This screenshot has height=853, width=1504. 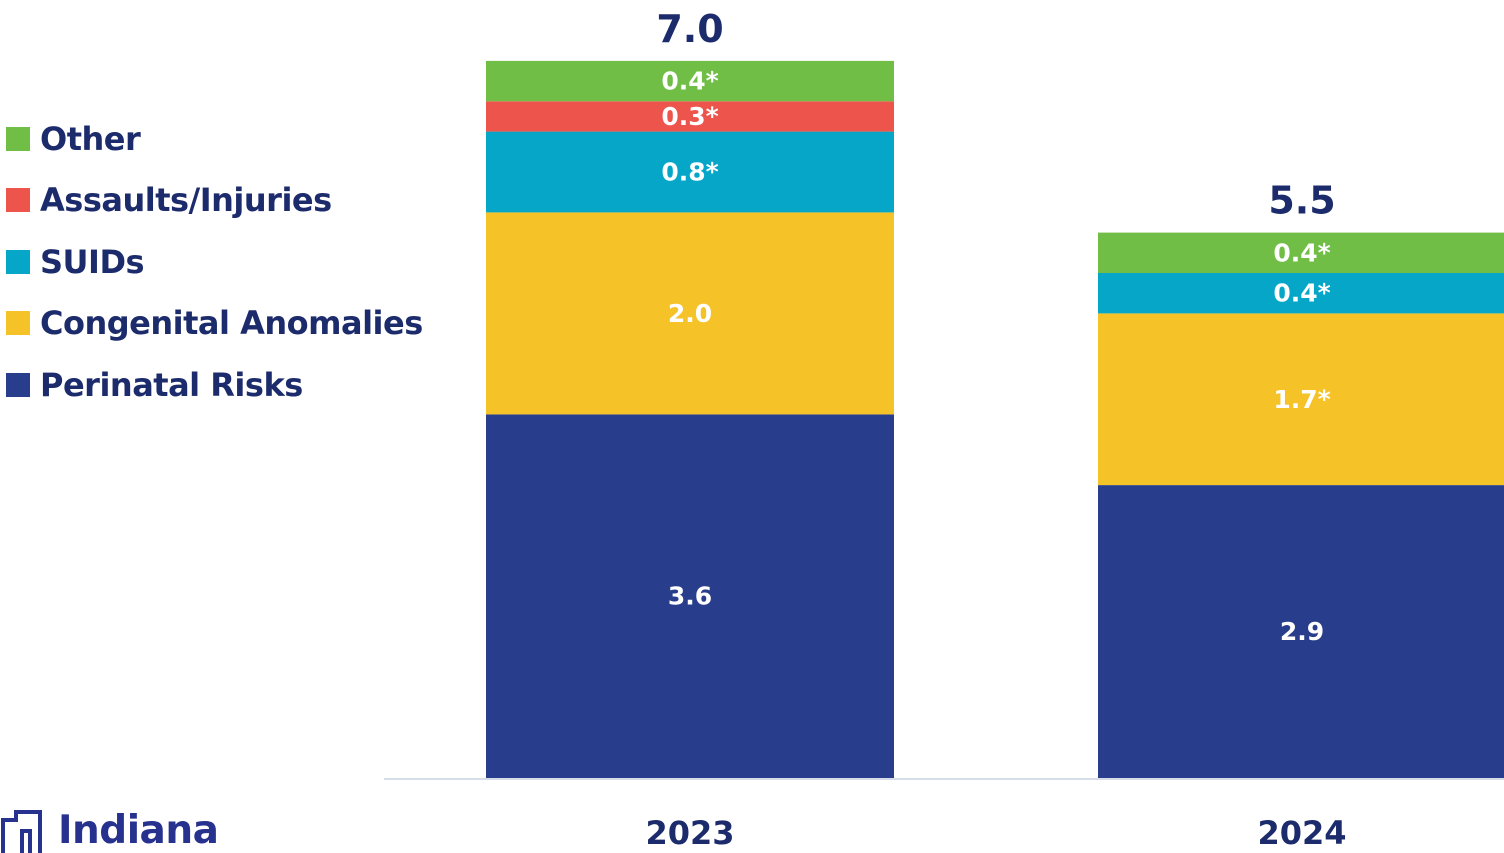 I want to click on legend-swatch-assaults-injuries, so click(x=18, y=200).